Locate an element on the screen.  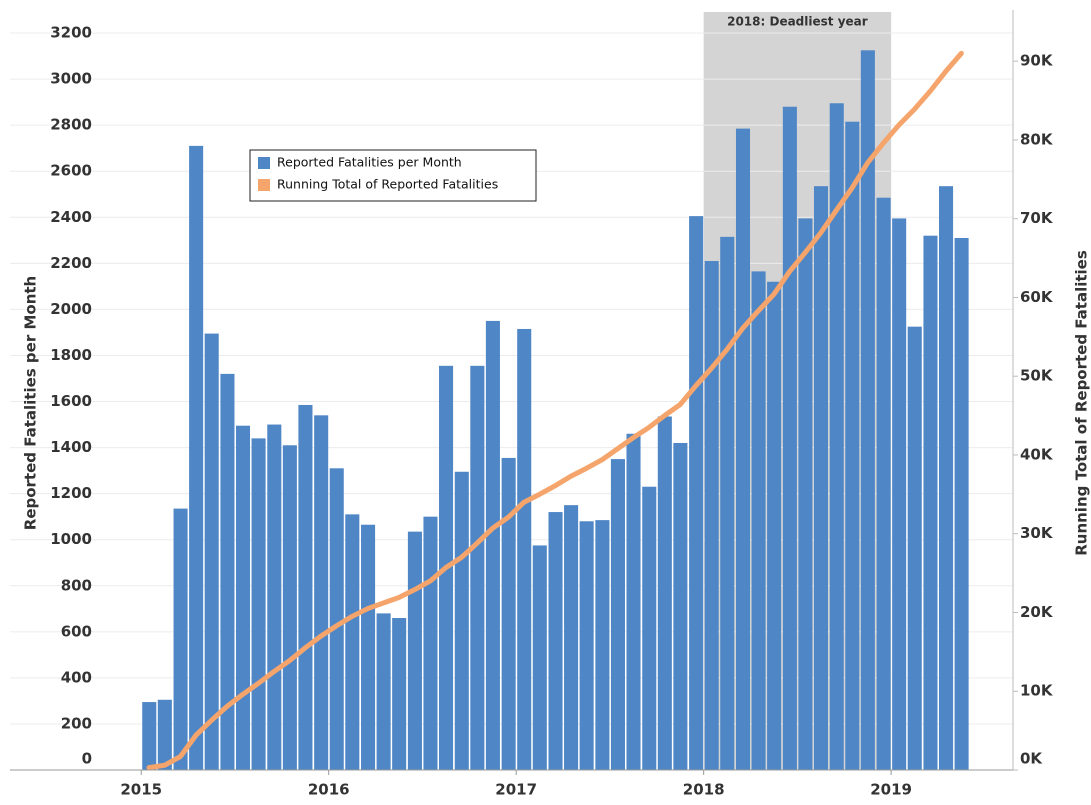
x-tick-label: 2015 is located at coordinates (141, 790).